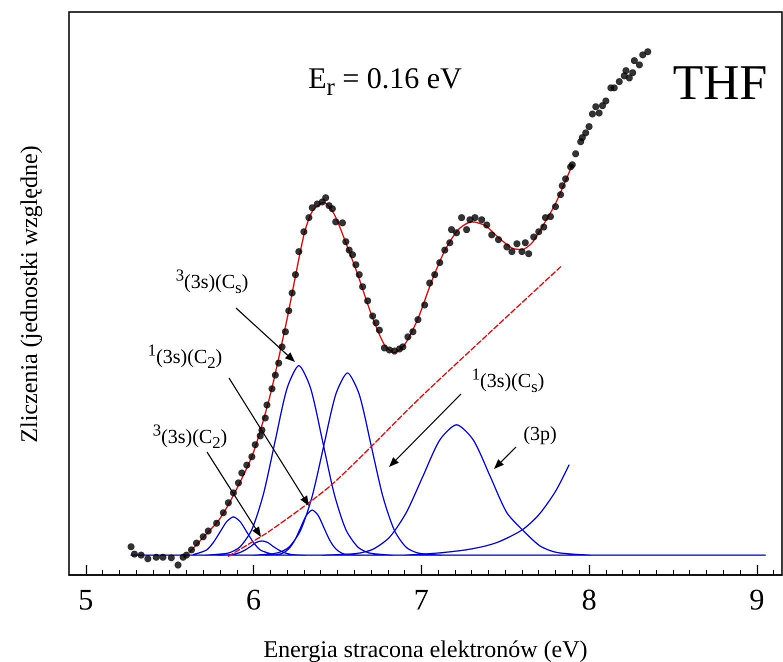  I want to click on x-tick-label: 7, so click(421, 600).